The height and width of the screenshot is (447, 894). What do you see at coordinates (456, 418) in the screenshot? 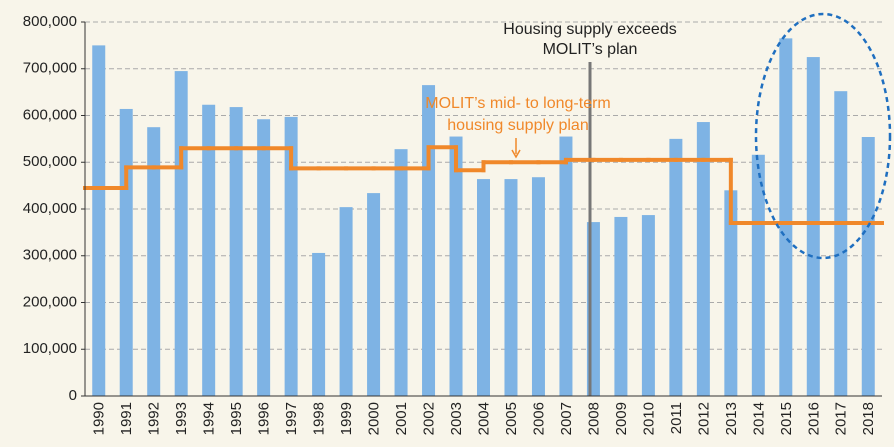
I see `x-tick-label: 2003` at bounding box center [456, 418].